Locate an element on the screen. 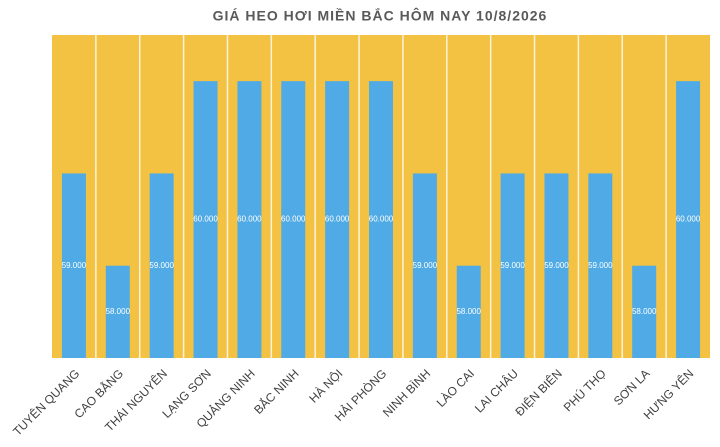  x-tick-label: NINH BÌNH is located at coordinates (406, 393).